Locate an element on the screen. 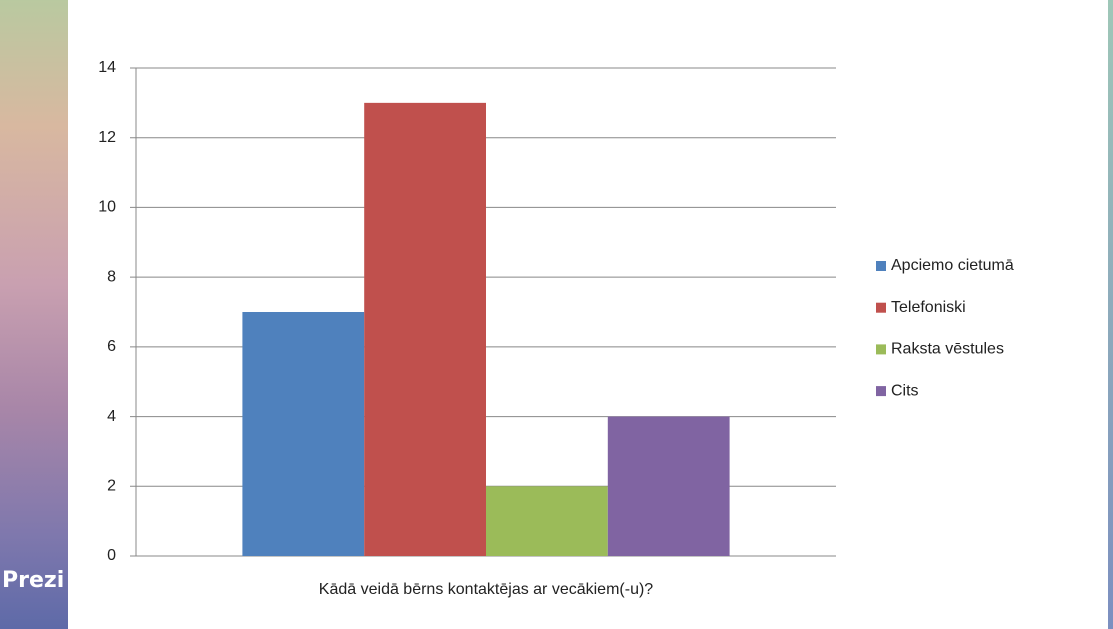  legend-label: Apciemo cietumā is located at coordinates (952, 265).